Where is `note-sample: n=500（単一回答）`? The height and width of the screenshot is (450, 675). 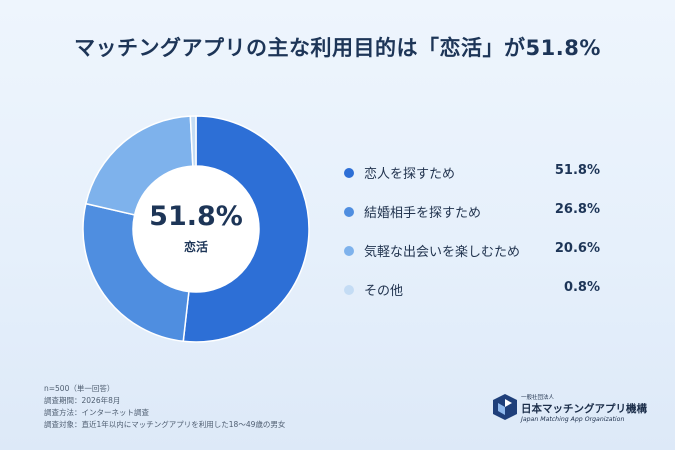
note-sample: n=500（単一回答） is located at coordinates (79, 388).